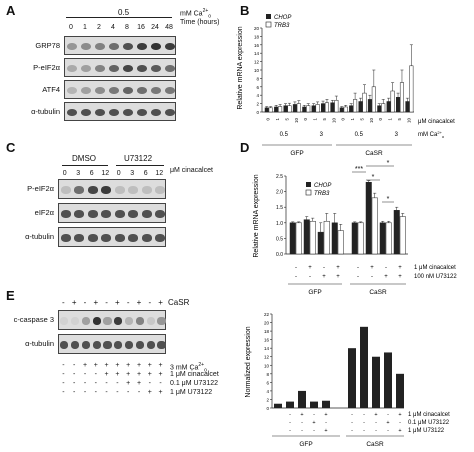 This screenshot has width=474, height=452. What do you see at coordinates (308, 192) in the screenshot?
I see `panel-d-legend-trb3-swatch` at bounding box center [308, 192].